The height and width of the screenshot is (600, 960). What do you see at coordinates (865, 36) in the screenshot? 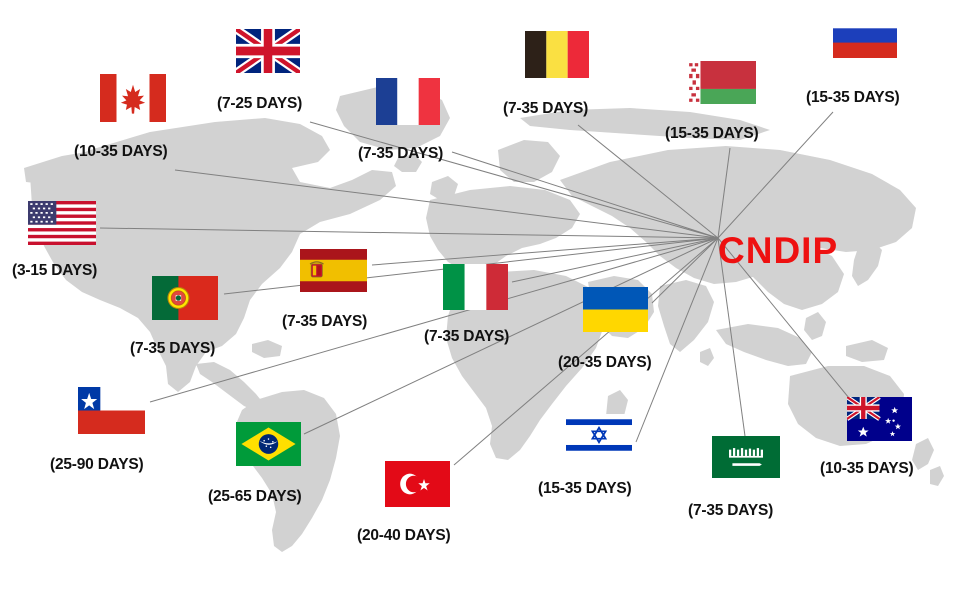
I see `russia-flag` at bounding box center [865, 36].